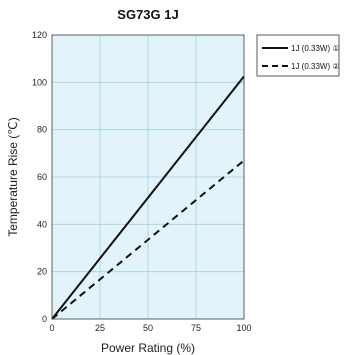  I want to click on legend-box, so click(298, 55).